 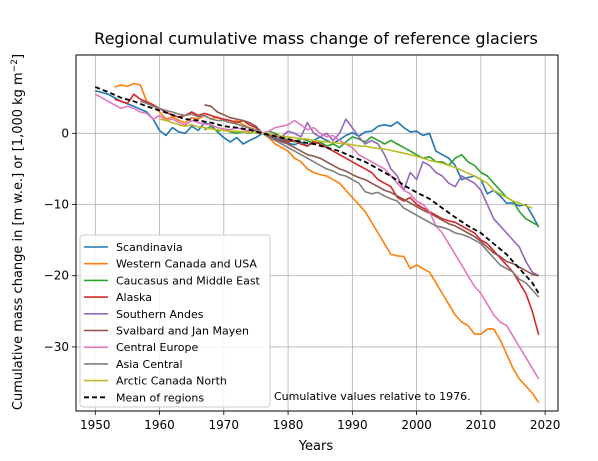 What do you see at coordinates (60, 240) in the screenshot?
I see `y-axis-ticks: 0 −10 −20 −30` at bounding box center [60, 240].